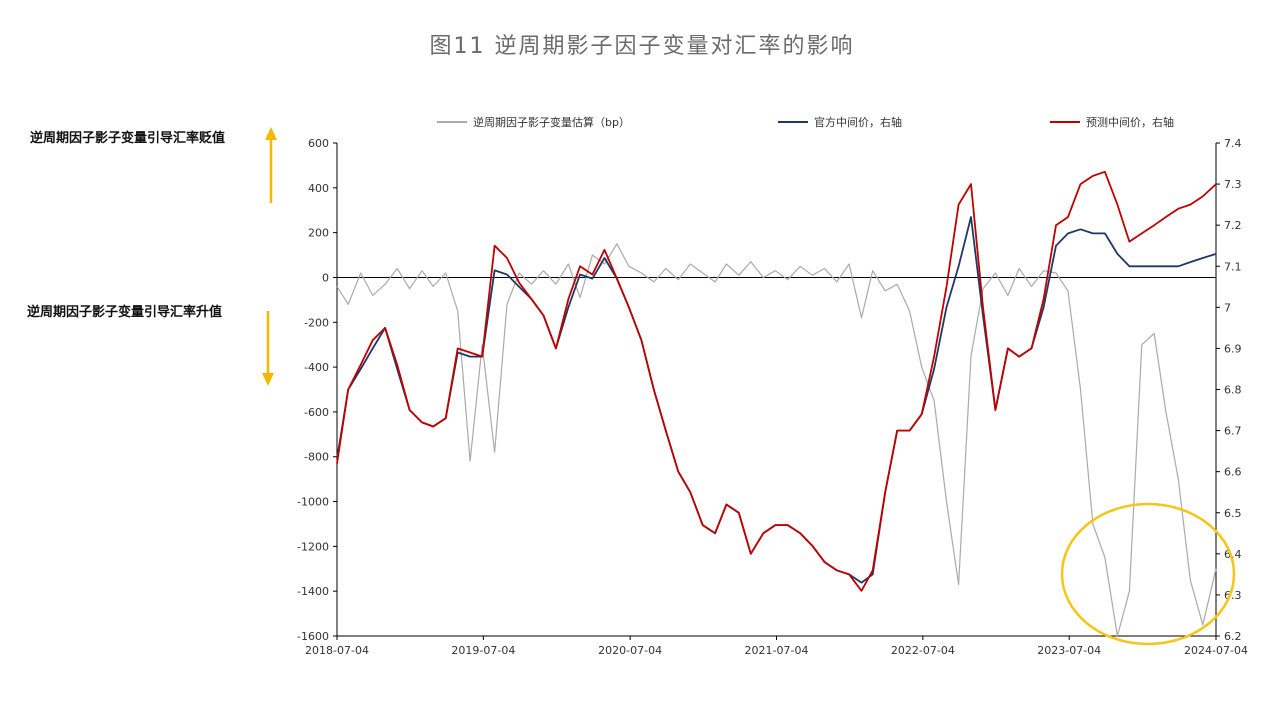 This screenshot has width=1284, height=706. Describe the element at coordinates (313, 546) in the screenshot. I see `left-y-tick-label: -1200` at that location.